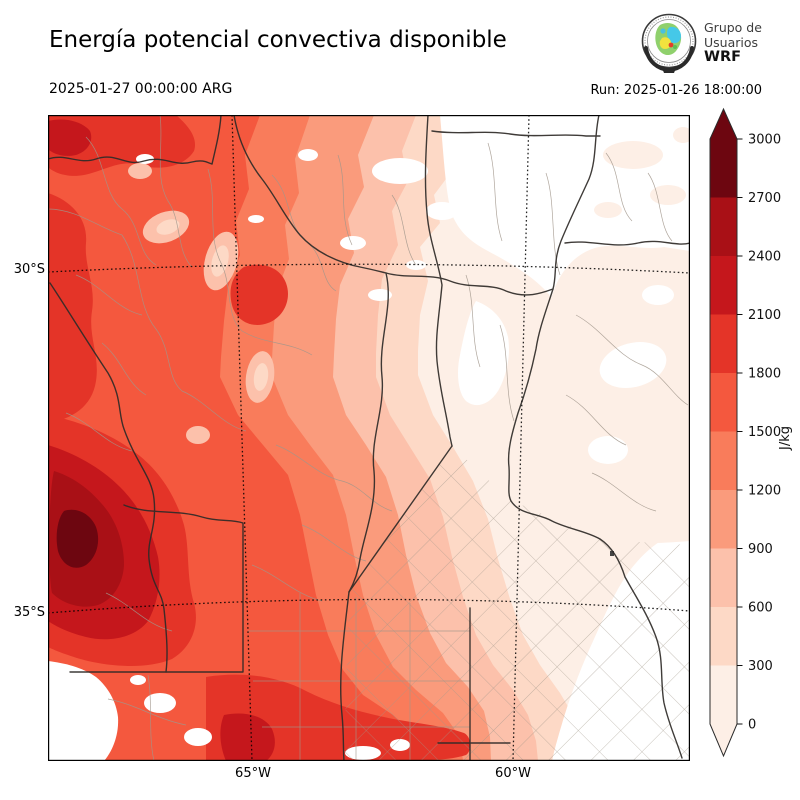  What do you see at coordinates (669, 43) in the screenshot?
I see `wrf-emblem-icon` at bounding box center [669, 43].